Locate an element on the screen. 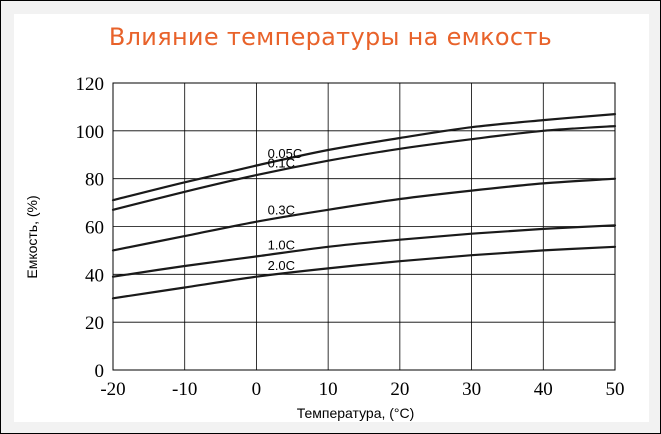  y-tick-label: 120 is located at coordinates (90, 84).